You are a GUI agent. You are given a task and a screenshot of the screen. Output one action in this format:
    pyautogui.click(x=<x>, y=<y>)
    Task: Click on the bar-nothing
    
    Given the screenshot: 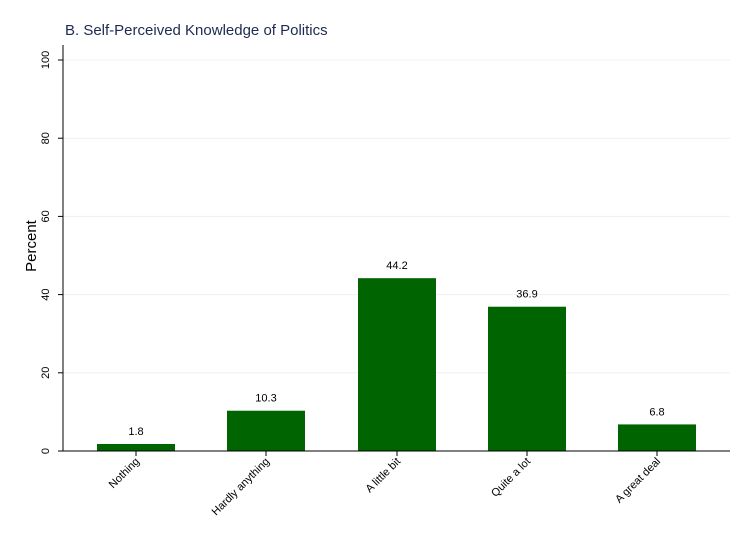 What is the action you would take?
    pyautogui.click(x=136, y=447)
    